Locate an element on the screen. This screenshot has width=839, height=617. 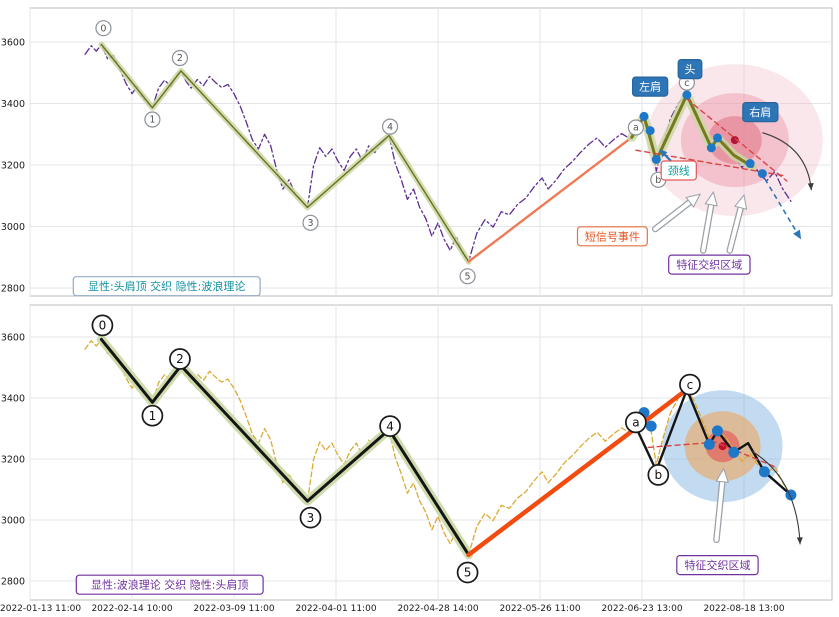
wave-marker-label: c is located at coordinates (690, 385).